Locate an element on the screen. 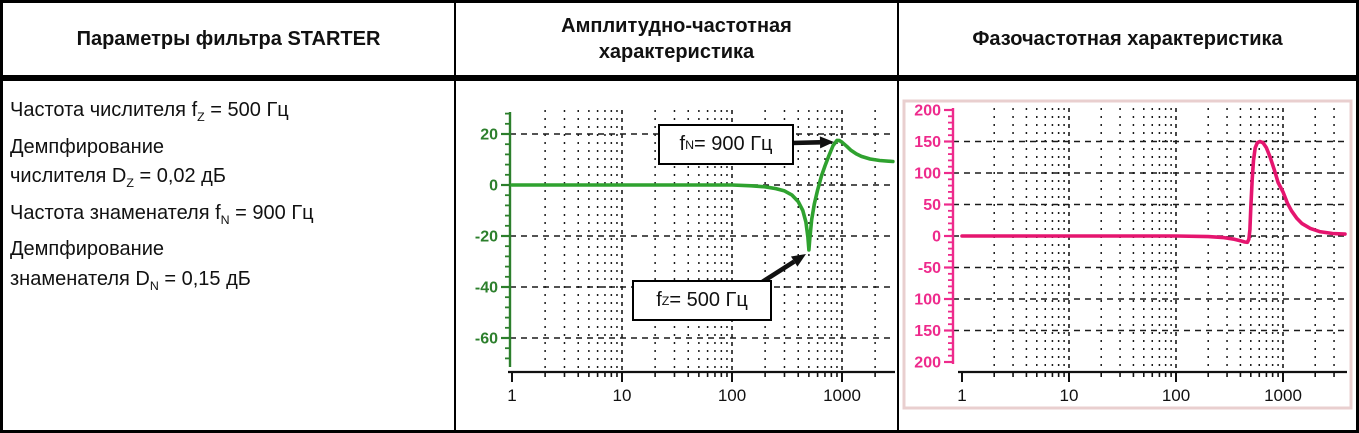 The image size is (1359, 433). svg-text: -40 is located at coordinates (486, 288).